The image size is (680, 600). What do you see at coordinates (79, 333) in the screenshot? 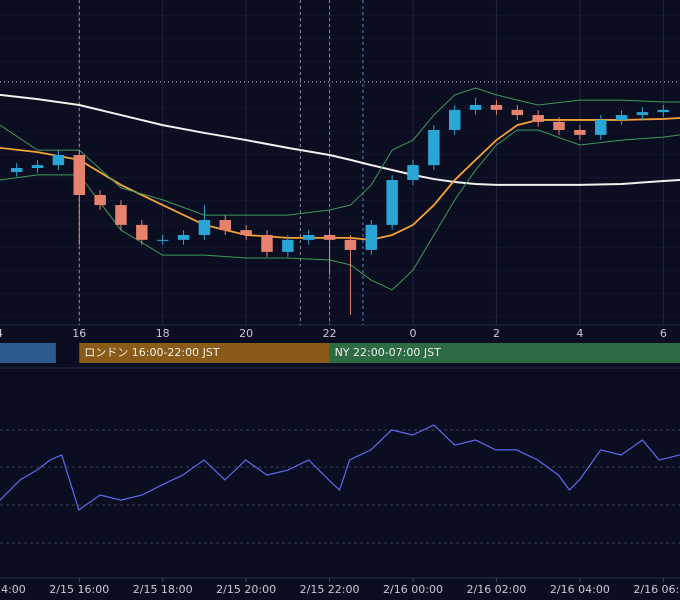
I see `x-tick-label: 16` at bounding box center [79, 333].